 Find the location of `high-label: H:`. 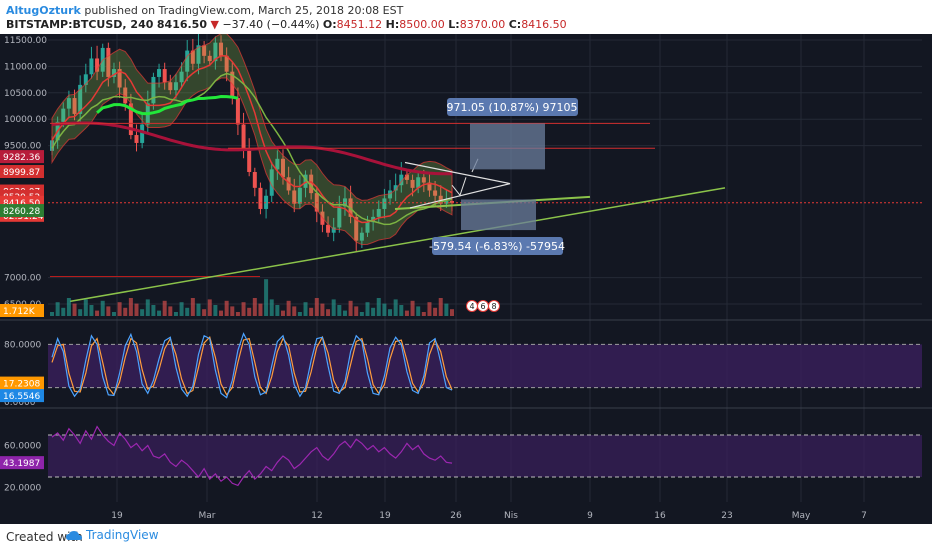

high-label: H: is located at coordinates (392, 24).